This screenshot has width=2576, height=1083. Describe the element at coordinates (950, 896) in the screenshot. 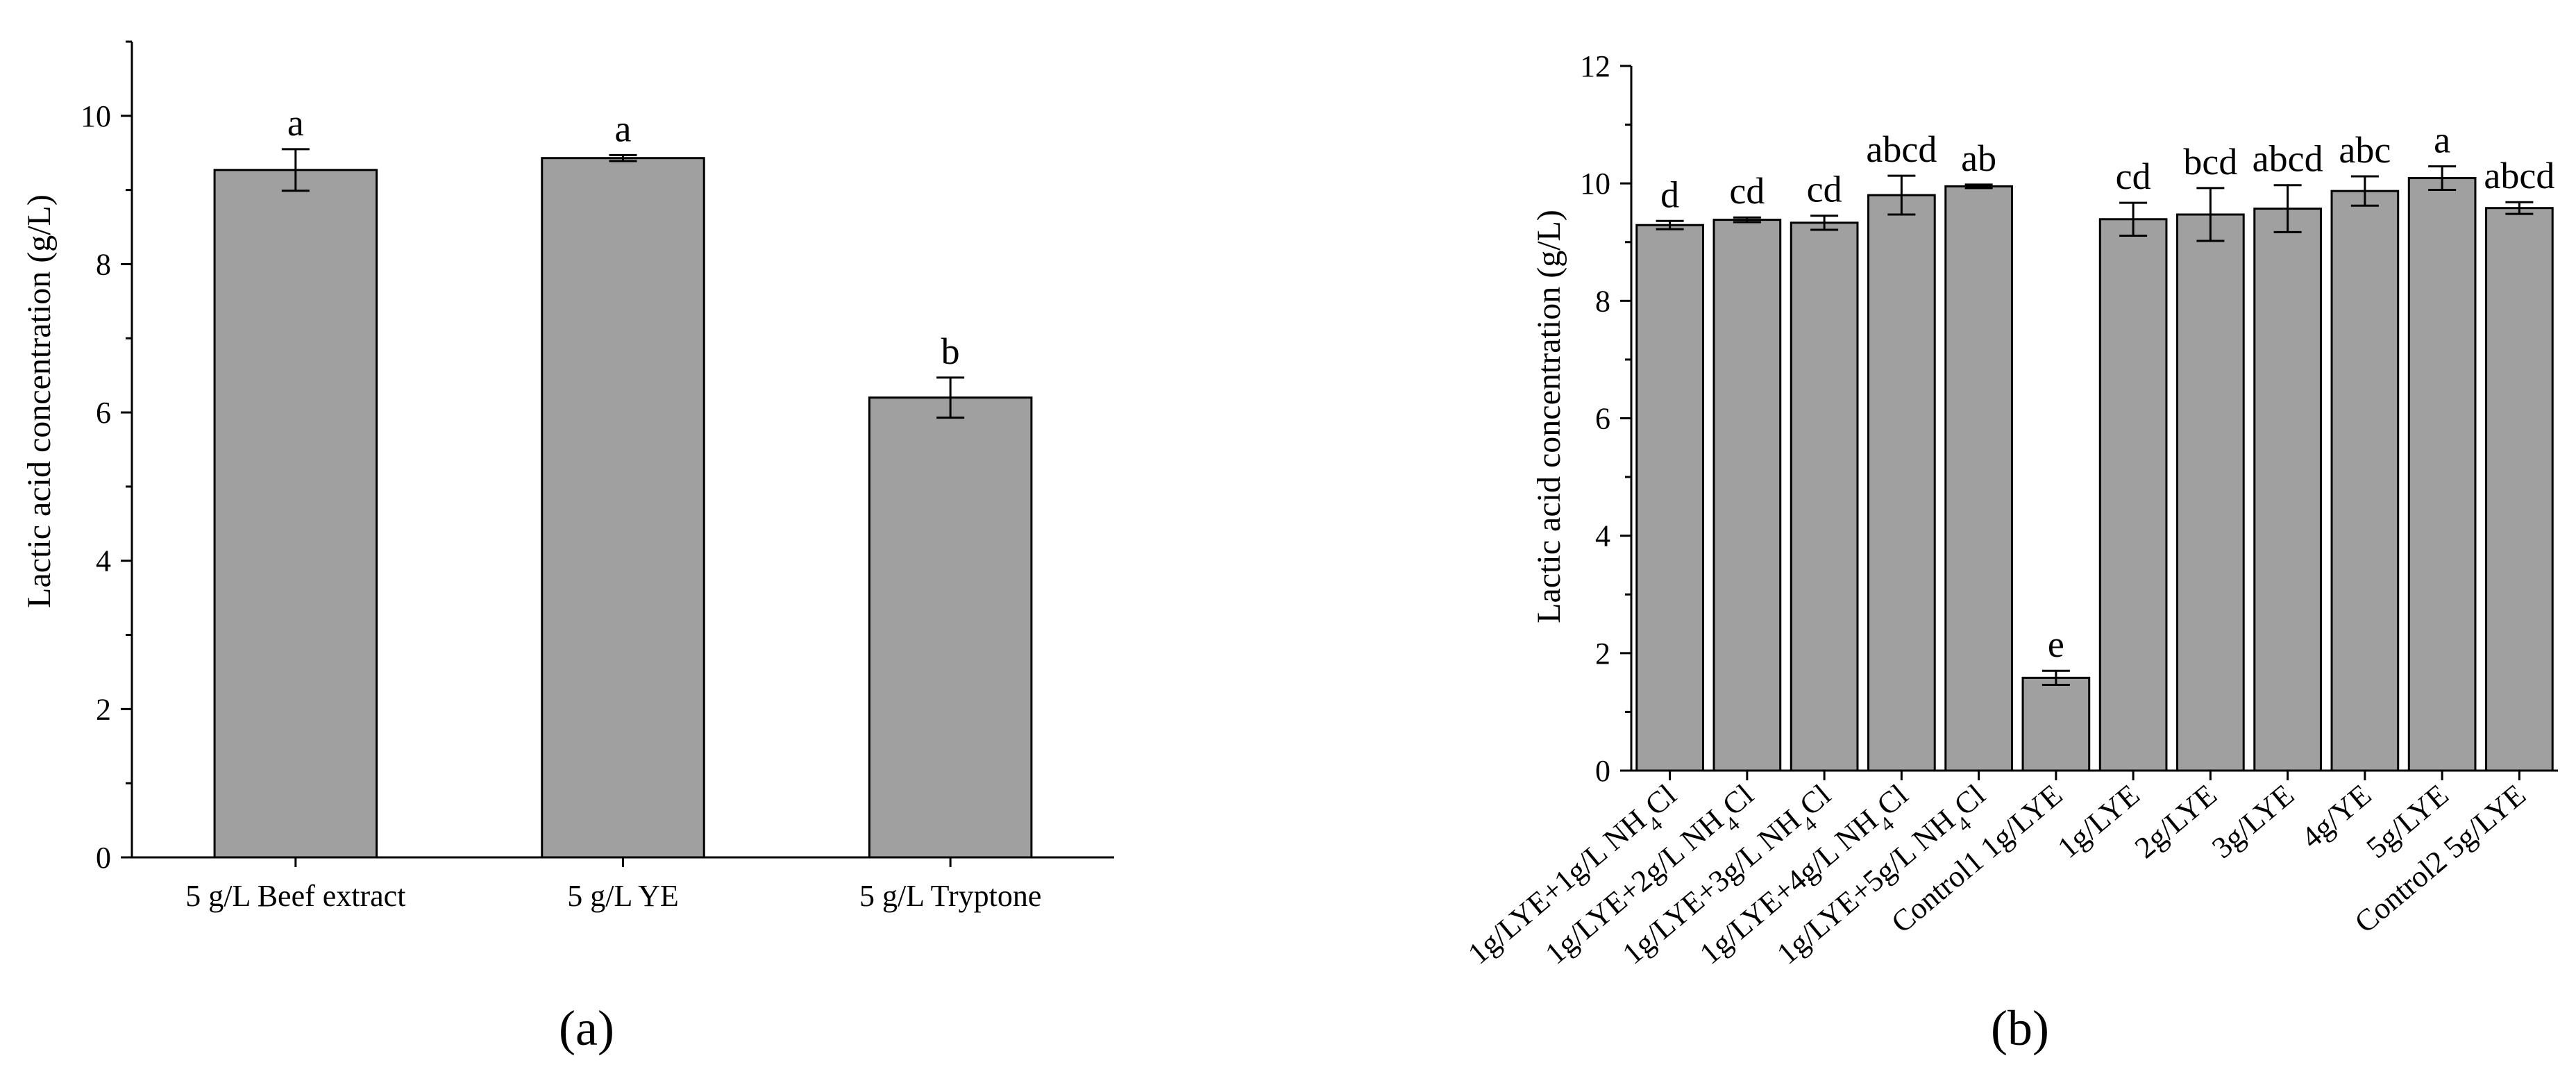

I see `x-tick-label: 5 g/L Tryptone` at that location.